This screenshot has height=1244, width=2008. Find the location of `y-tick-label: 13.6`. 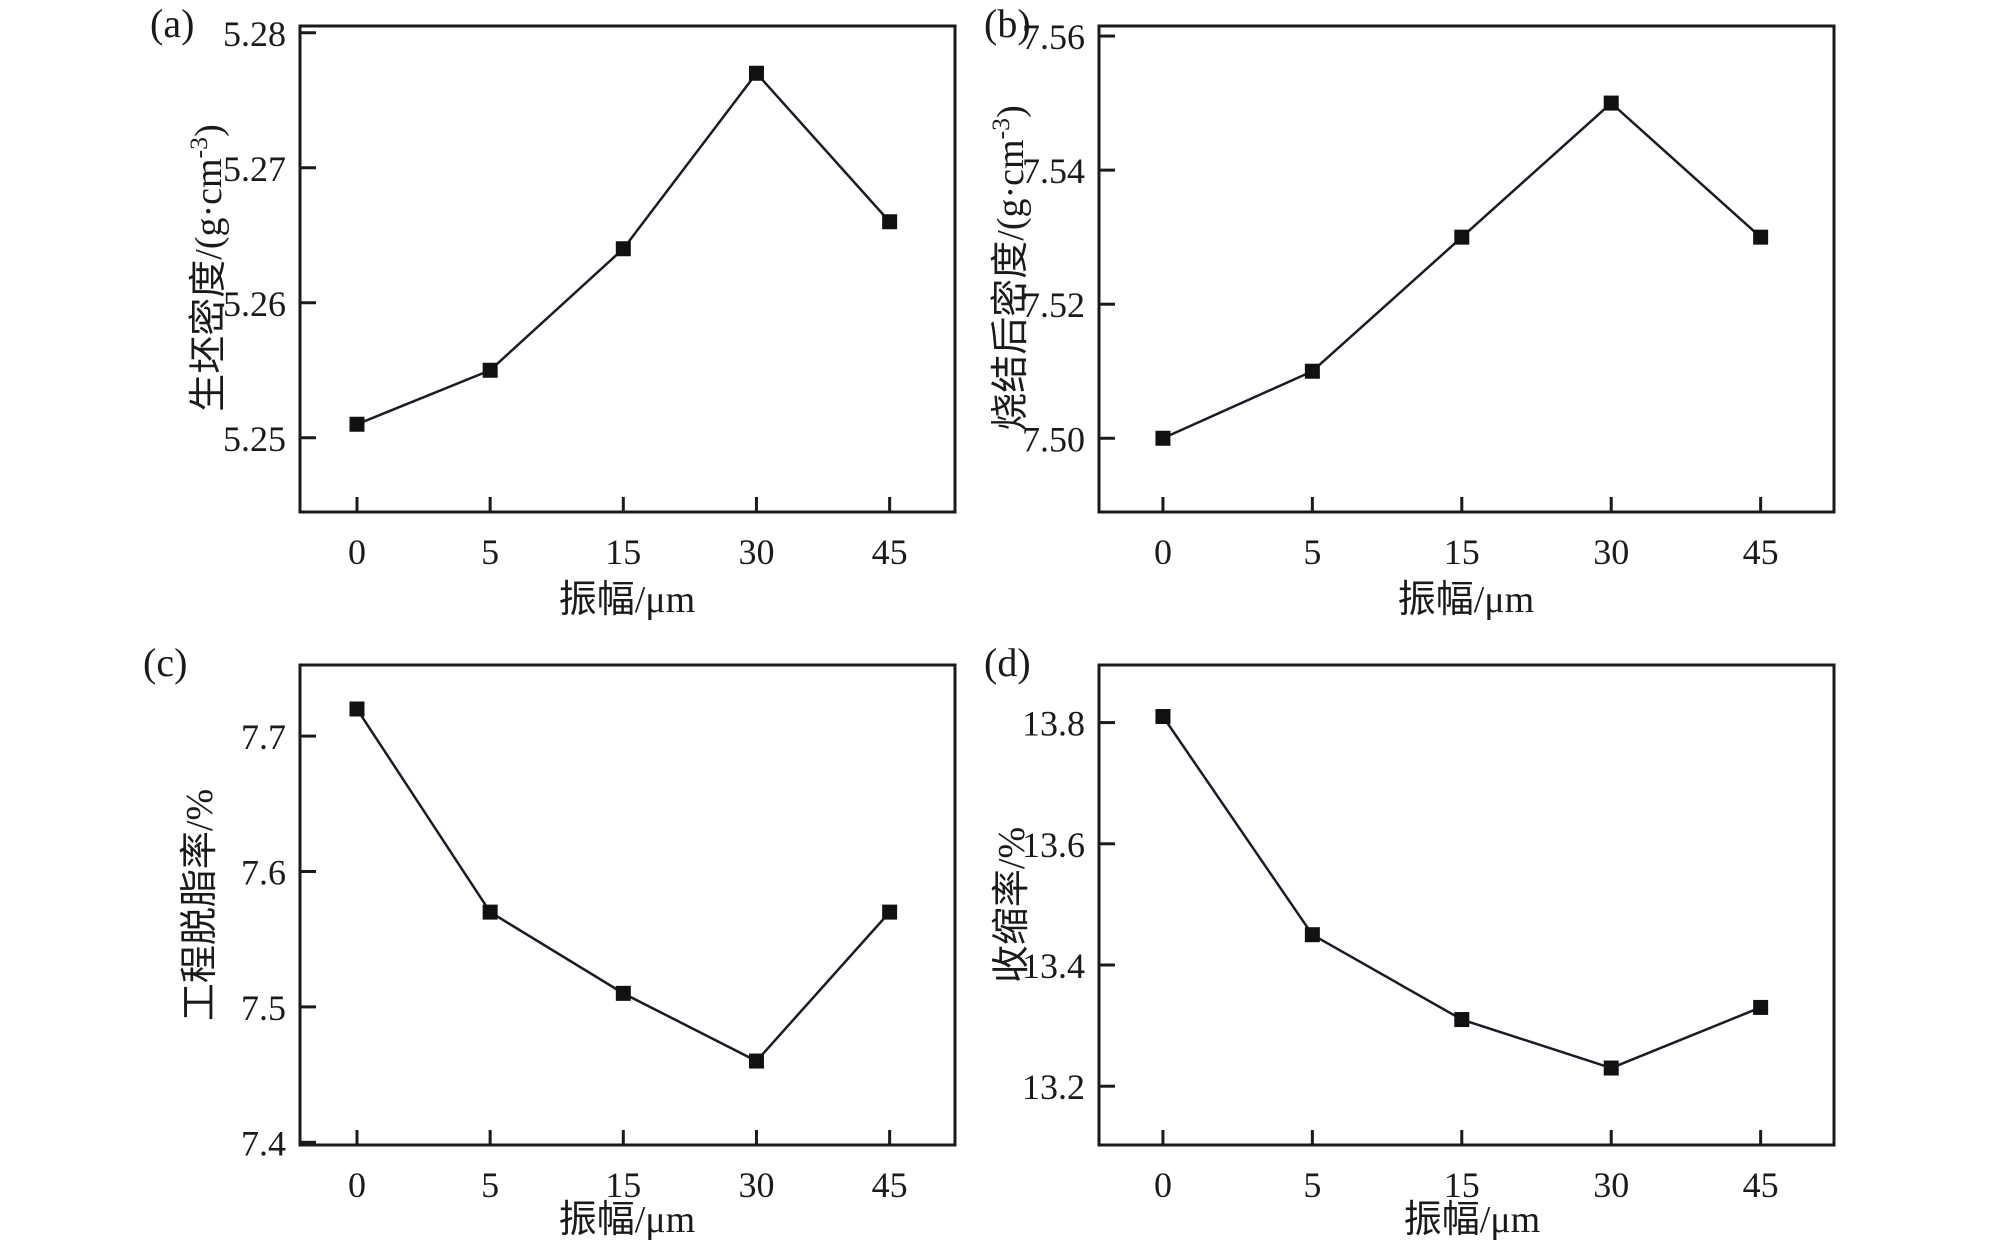

y-tick-label: 13.6 is located at coordinates (1053, 845).